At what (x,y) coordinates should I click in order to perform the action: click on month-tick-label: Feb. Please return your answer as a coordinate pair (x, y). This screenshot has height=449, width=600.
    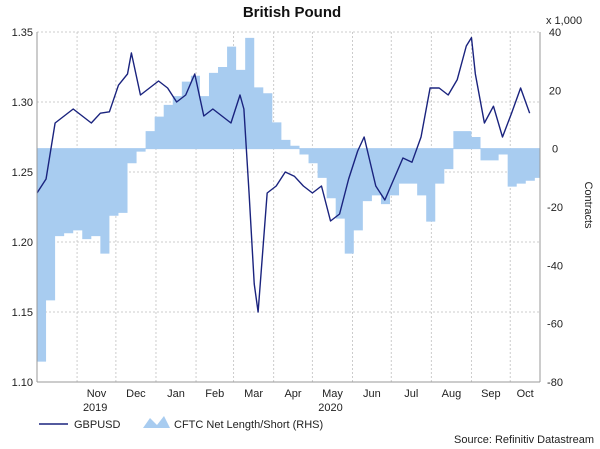
    Looking at the image, I should click on (214, 394).